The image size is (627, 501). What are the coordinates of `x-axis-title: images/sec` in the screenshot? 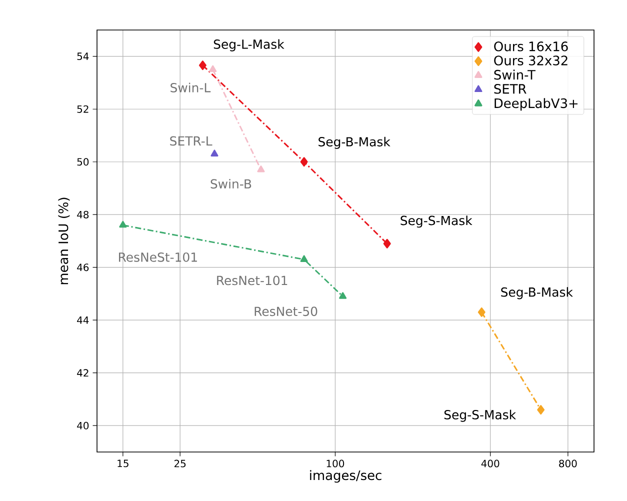 It's located at (346, 476).